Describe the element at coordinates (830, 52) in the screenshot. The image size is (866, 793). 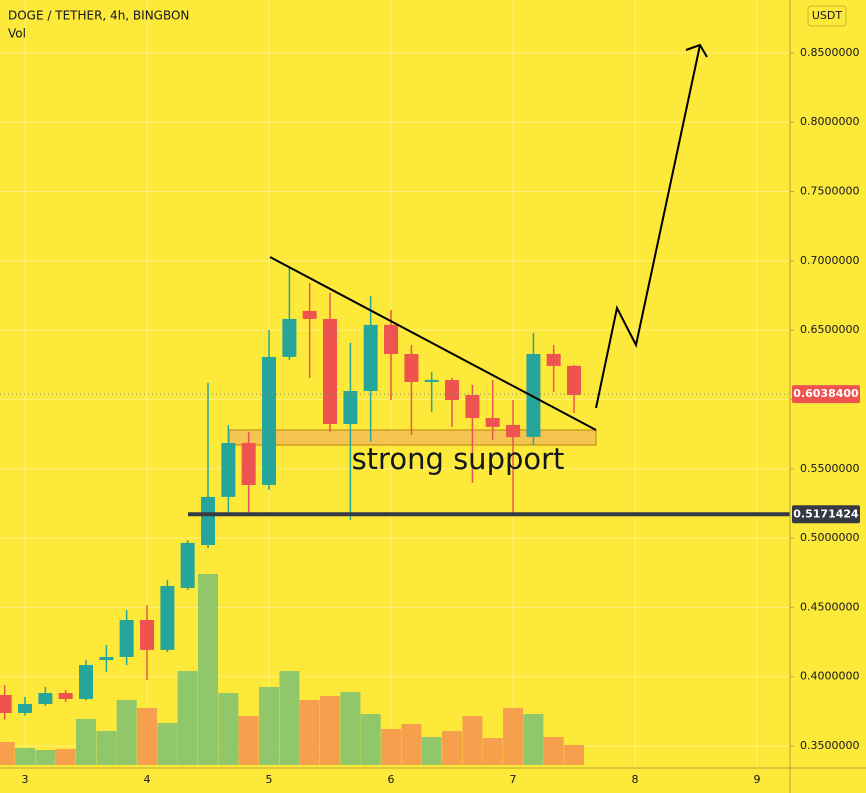
I see `y-tick-label: 0.8500000` at that location.